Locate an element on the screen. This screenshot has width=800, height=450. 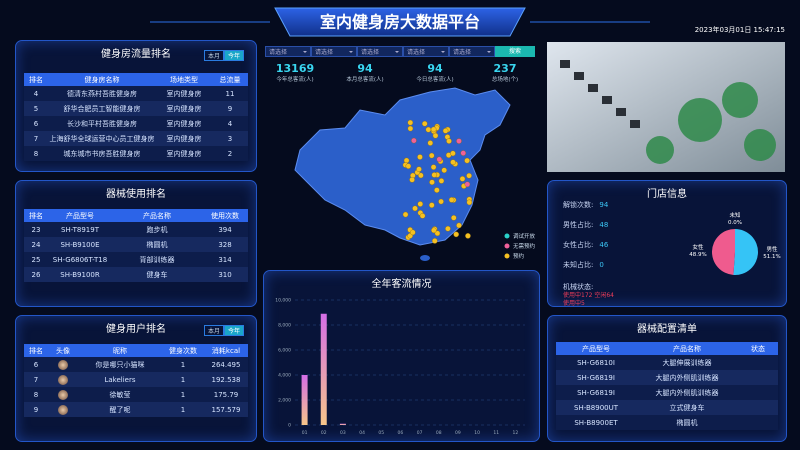
table-row: 8 城东城市书房吾胜健身房 室内健身房 2 is located at coordinates (136, 153).